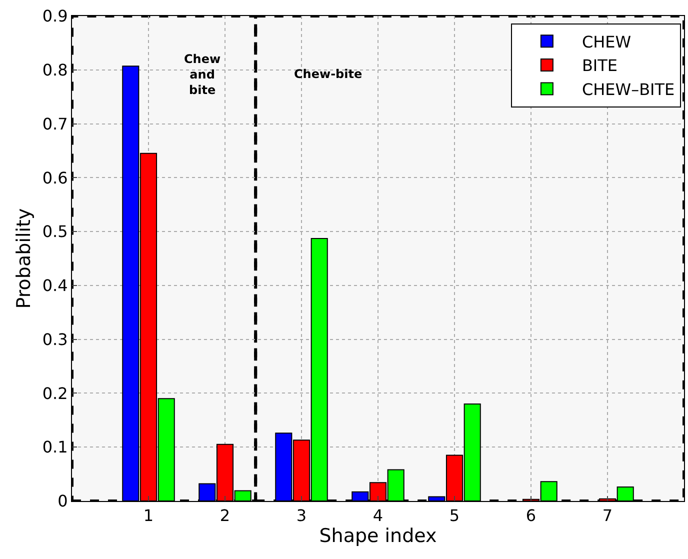 This screenshot has width=688, height=559. Describe the element at coordinates (24, 258) in the screenshot. I see `y-axis-title: Probability` at that location.